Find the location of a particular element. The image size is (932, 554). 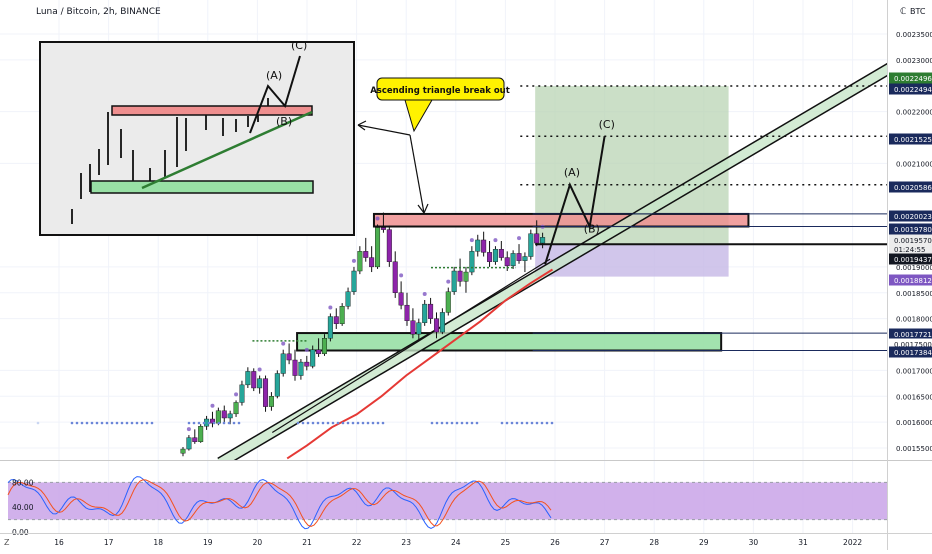

price-tick-label: 0.0023000 is located at coordinates (914, 61).